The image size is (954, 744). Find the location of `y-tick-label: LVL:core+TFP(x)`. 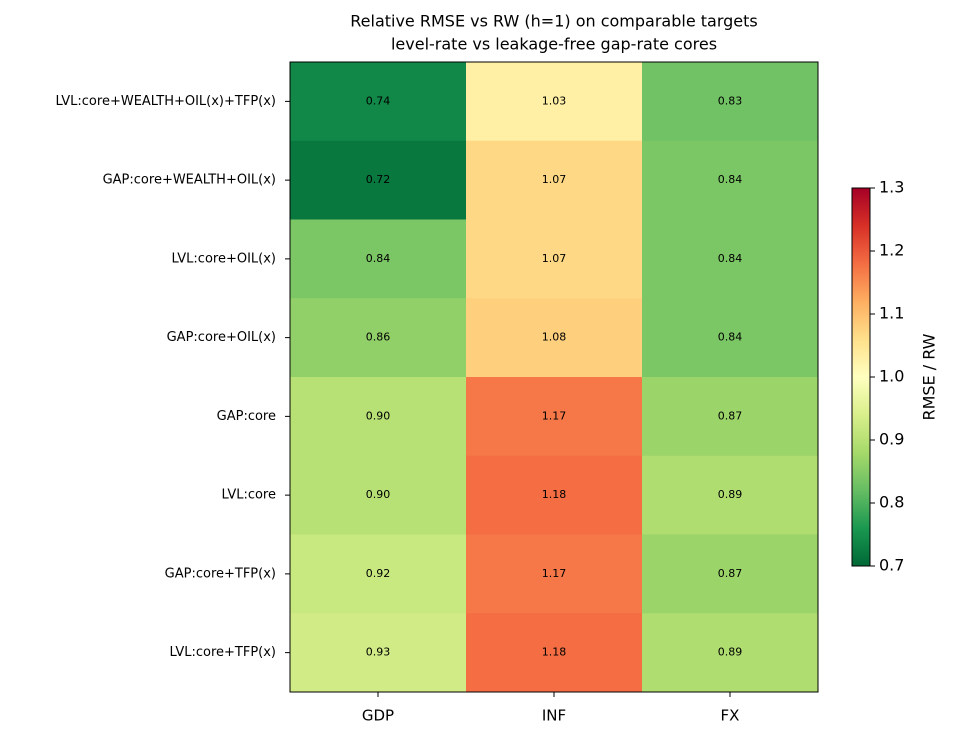

y-tick-label: LVL:core+TFP(x) is located at coordinates (223, 652).